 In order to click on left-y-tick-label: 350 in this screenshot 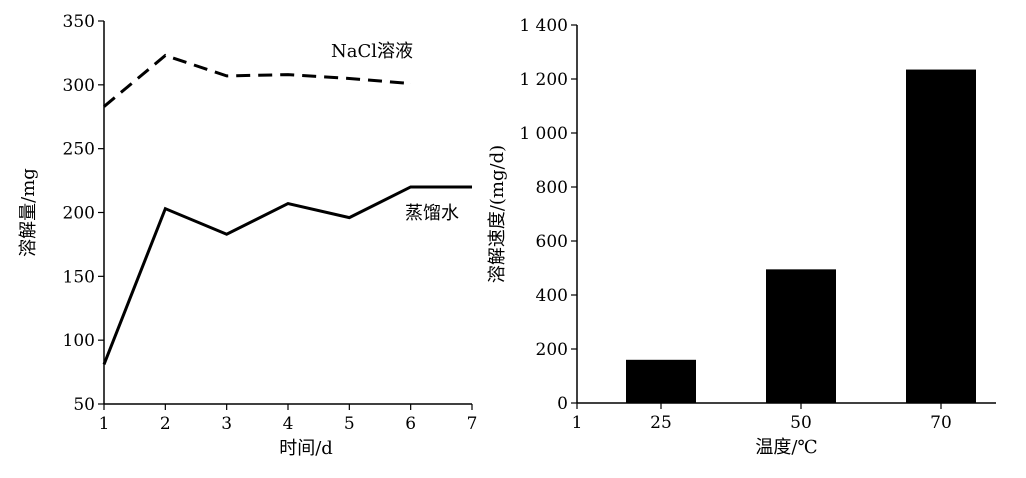, I will do `click(79, 22)`.